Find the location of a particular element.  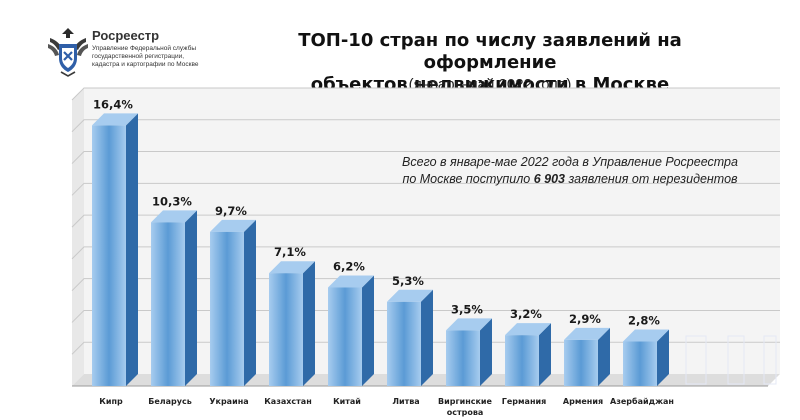

rosreestr-emblem-icon is located at coordinates (68, 52).